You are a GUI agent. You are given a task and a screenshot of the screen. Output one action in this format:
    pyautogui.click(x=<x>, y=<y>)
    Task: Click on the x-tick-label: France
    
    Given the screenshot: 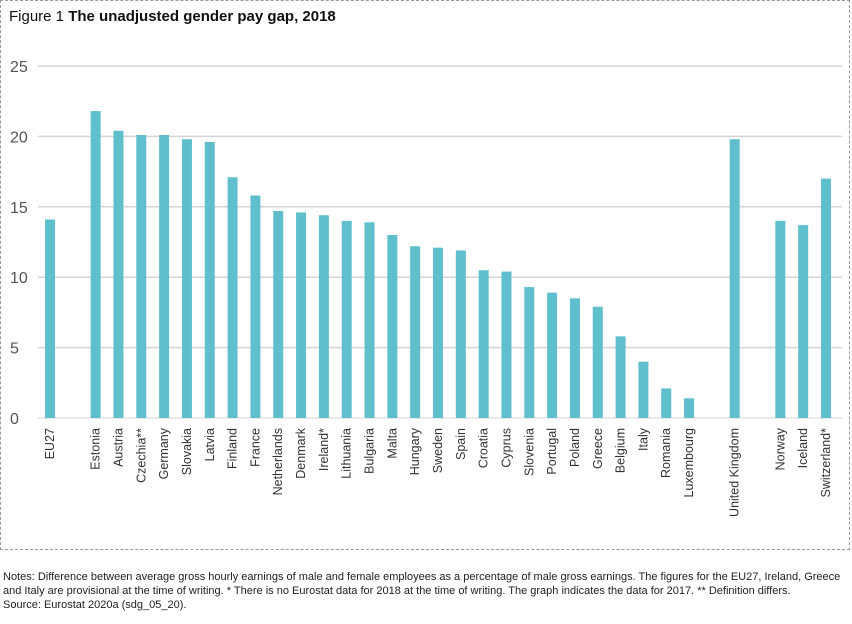 What is the action you would take?
    pyautogui.click(x=255, y=447)
    